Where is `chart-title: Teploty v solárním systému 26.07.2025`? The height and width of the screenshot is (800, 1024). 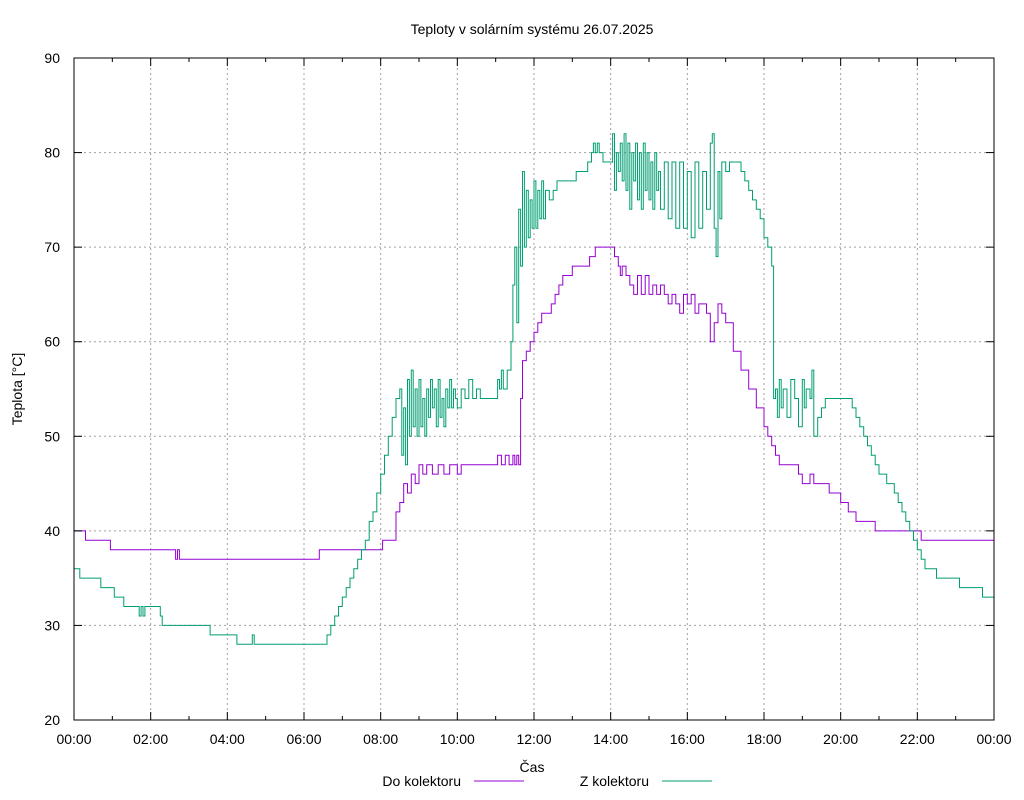 chart-title: Teploty v solárním systému 26.07.2025 is located at coordinates (532, 29).